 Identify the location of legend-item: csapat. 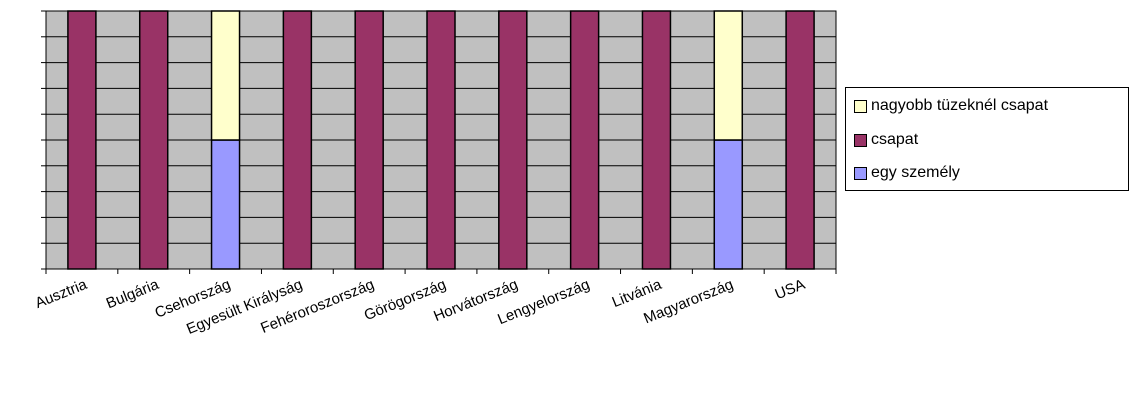
(886, 140).